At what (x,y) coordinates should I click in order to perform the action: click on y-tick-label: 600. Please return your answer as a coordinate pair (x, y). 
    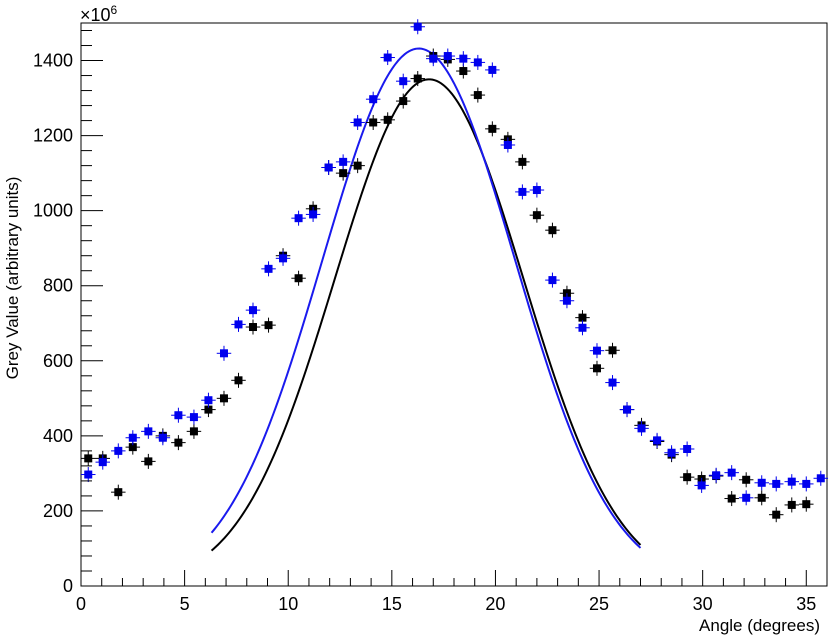
    Looking at the image, I should click on (58, 361).